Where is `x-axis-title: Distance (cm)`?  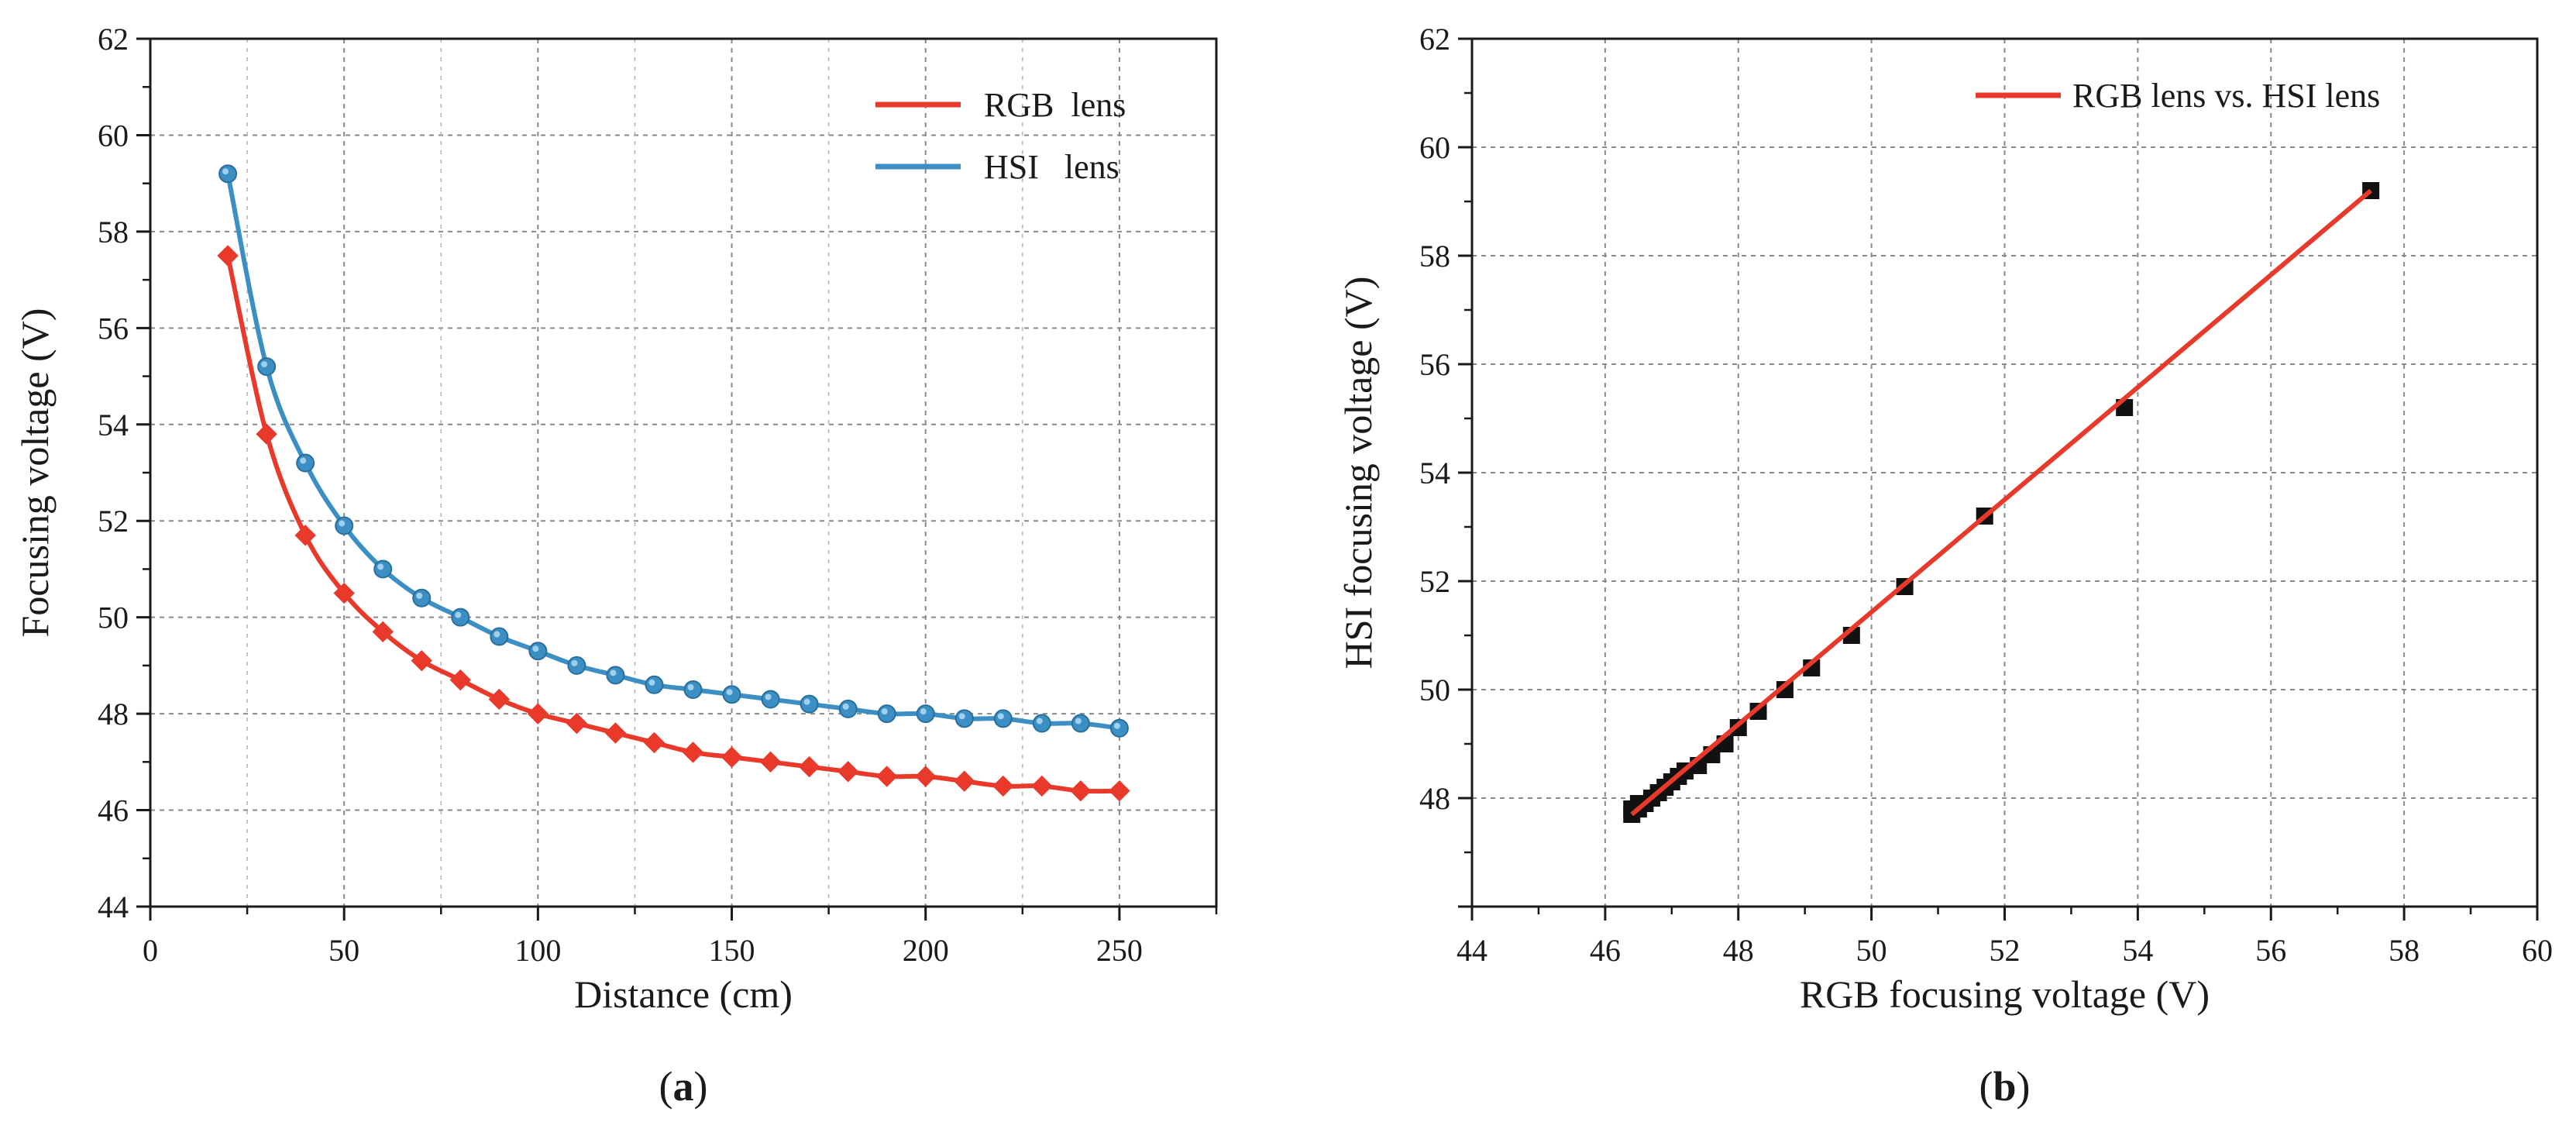
x-axis-title: Distance (cm) is located at coordinates (683, 994).